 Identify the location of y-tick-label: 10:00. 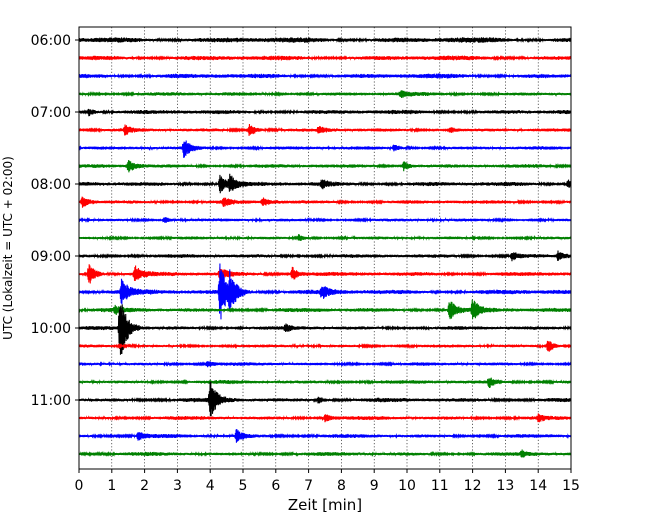
(51, 329).